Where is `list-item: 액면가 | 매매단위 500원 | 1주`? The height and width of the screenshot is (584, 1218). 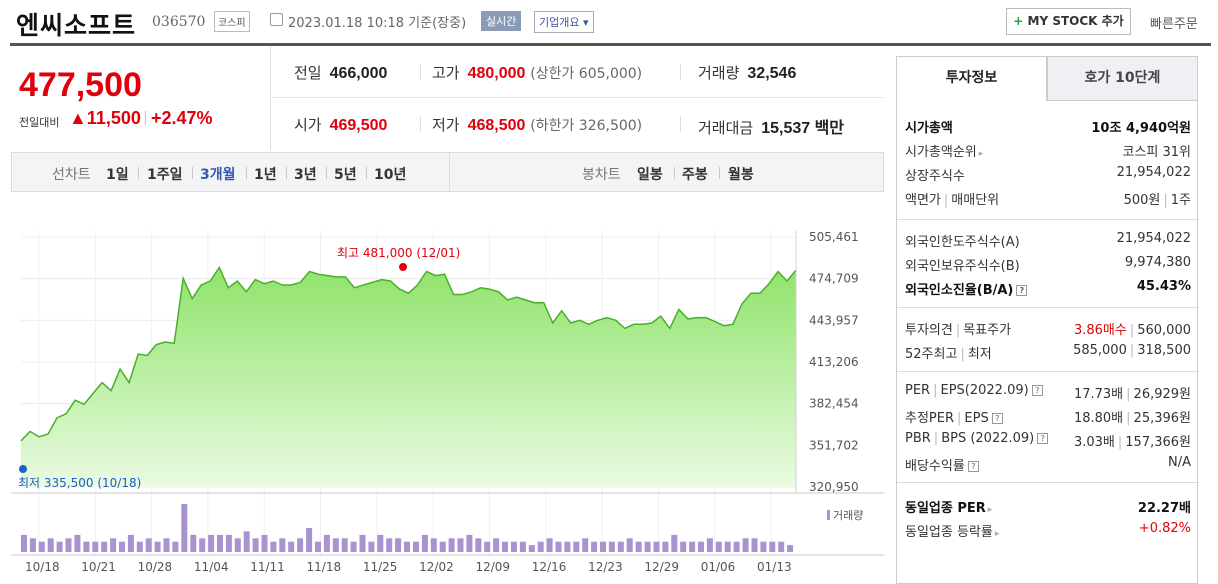
list-item: 액면가 | 매매단위 500원 | 1주 is located at coordinates (1048, 200).